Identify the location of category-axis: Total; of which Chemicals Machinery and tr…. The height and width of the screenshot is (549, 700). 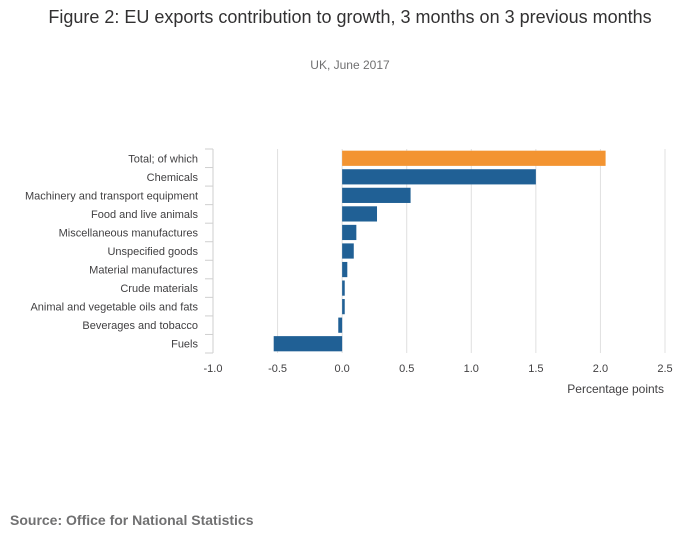
(119, 251).